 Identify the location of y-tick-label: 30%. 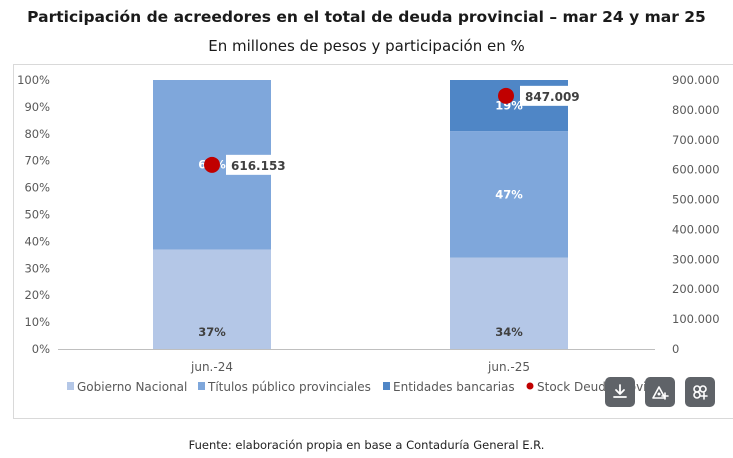
(37, 268).